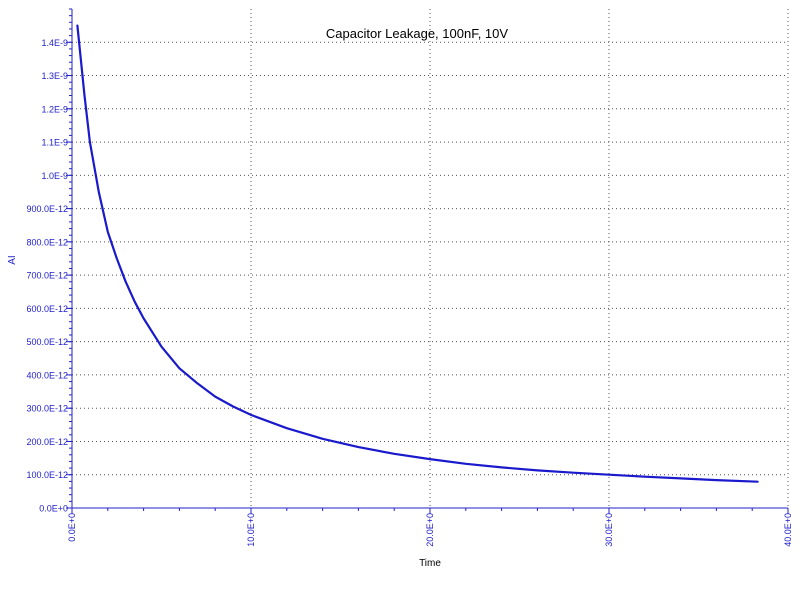 The width and height of the screenshot is (800, 589). I want to click on y-tick-label: 700.0E-12, so click(47, 276).